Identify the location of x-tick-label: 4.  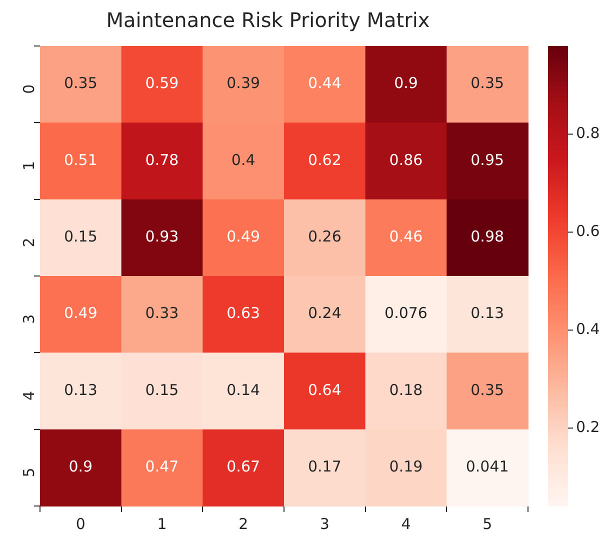
(406, 523).